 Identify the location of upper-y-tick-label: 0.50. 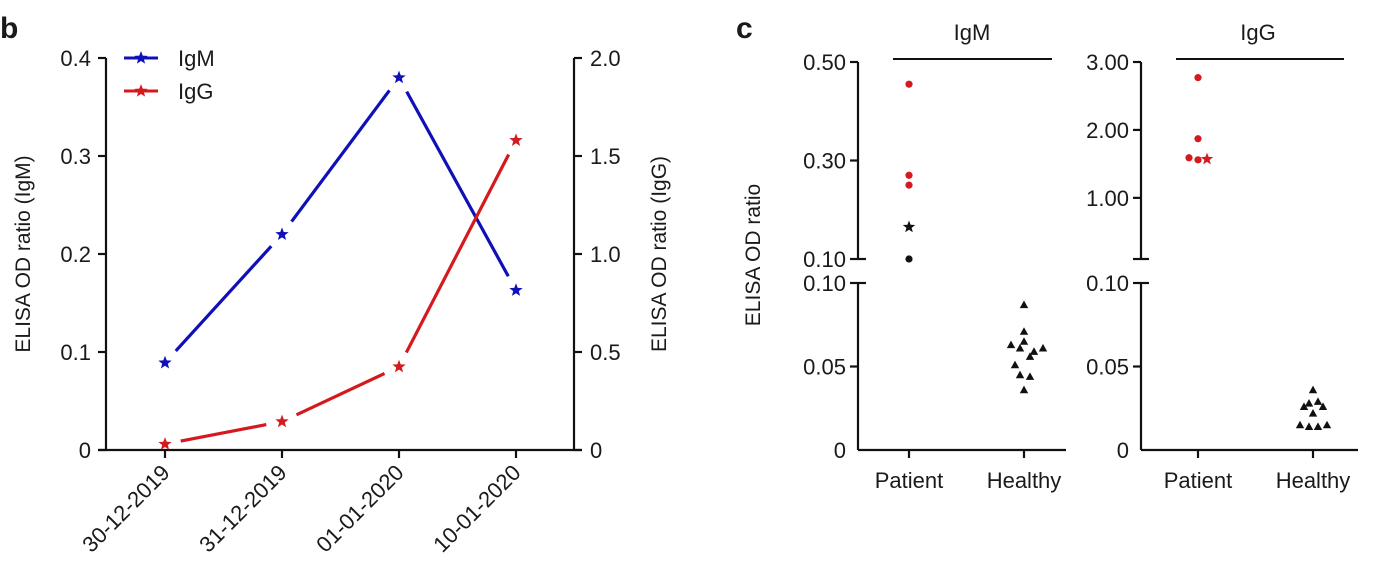
(824, 62).